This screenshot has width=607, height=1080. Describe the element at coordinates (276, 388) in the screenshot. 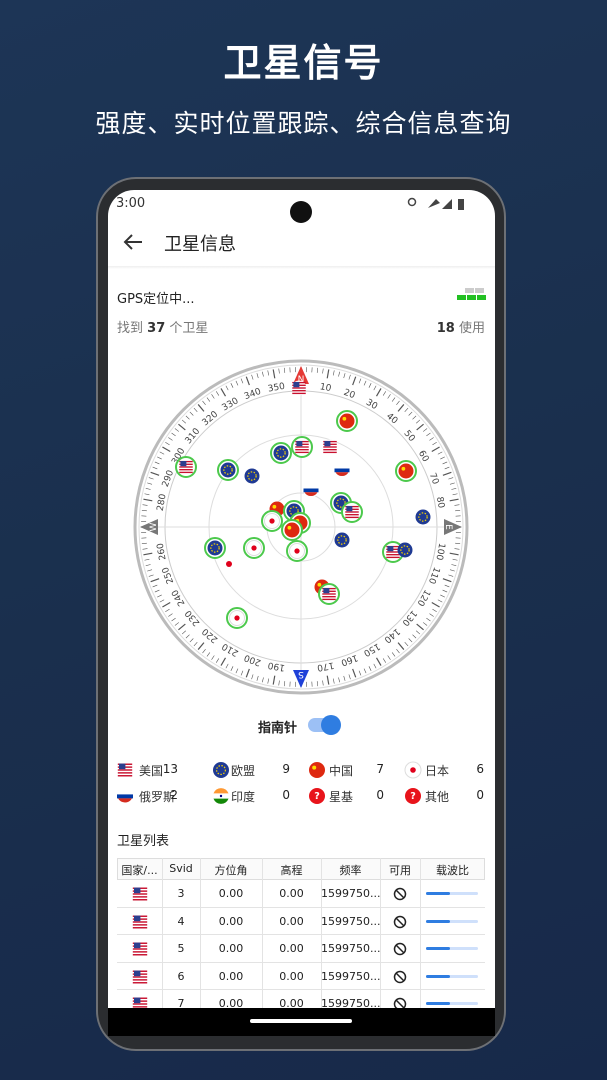

I see `degree-label: 350` at that location.